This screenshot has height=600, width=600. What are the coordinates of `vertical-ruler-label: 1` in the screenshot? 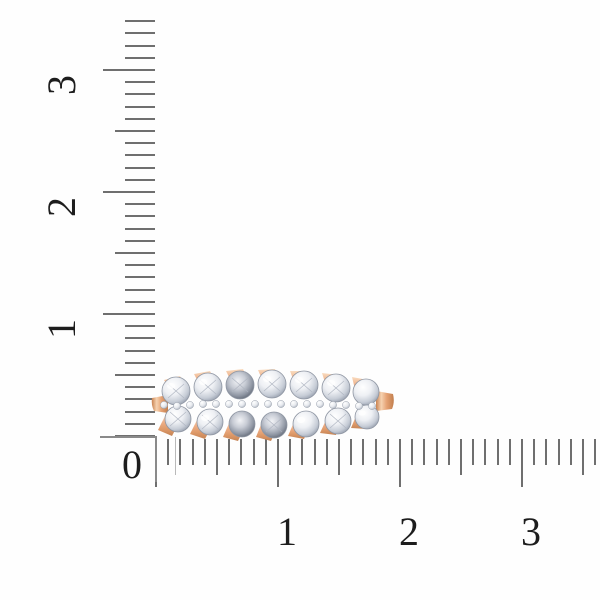 It's located at (61, 329).